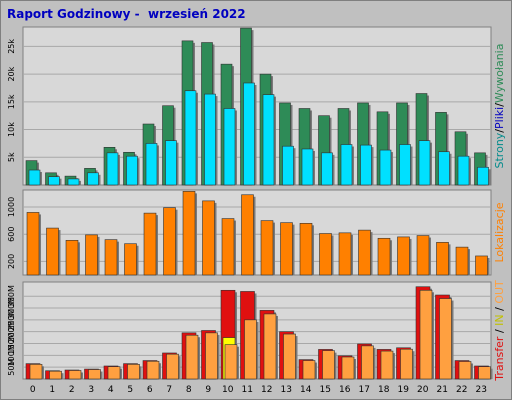 This screenshot has width=512, height=400. Describe the element at coordinates (208, 390) in the screenshot. I see `x-tick-label: 9` at that location.